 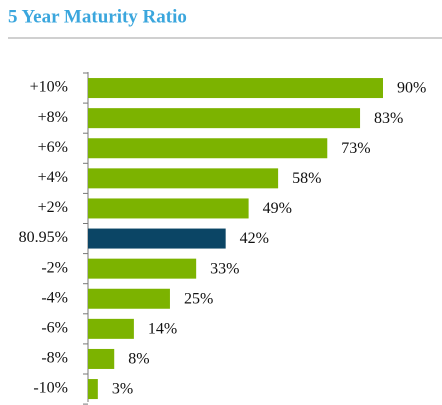 I want to click on y-tick-label: +8%, so click(x=53, y=117).